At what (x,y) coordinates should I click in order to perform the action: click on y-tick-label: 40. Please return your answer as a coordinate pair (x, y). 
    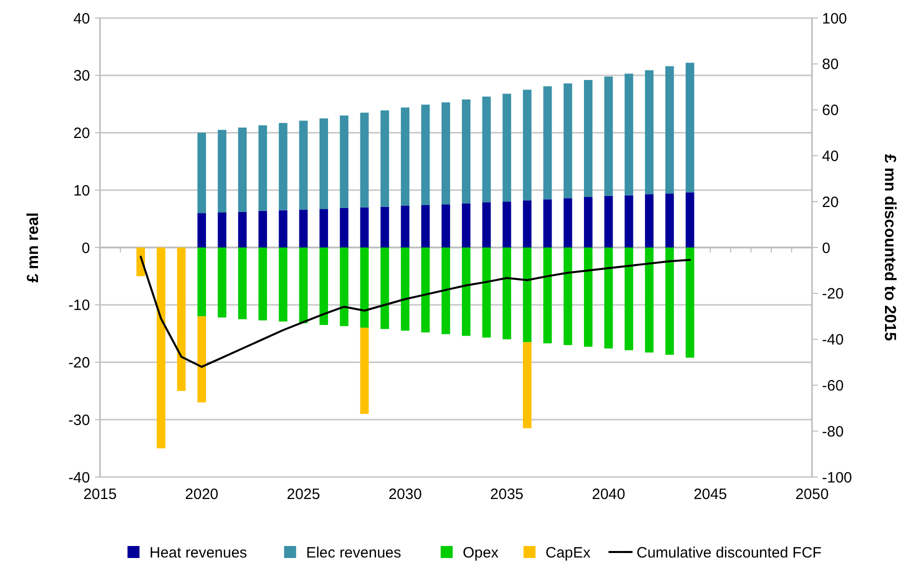
    Looking at the image, I should click on (81, 19).